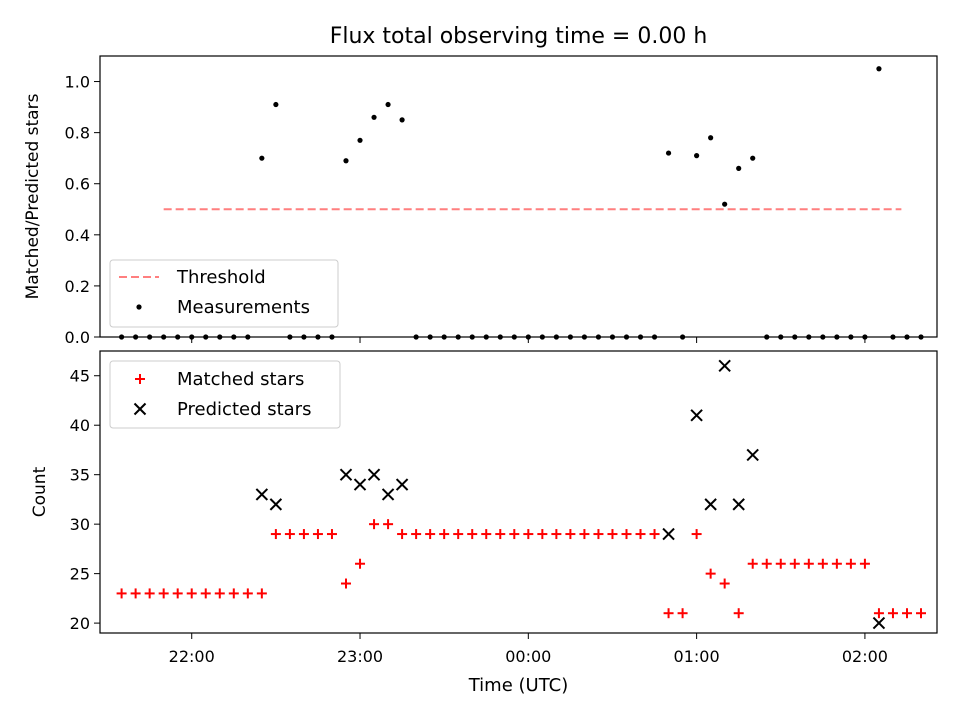  What do you see at coordinates (240, 379) in the screenshot?
I see `legend-matched-label: Matched stars` at bounding box center [240, 379].